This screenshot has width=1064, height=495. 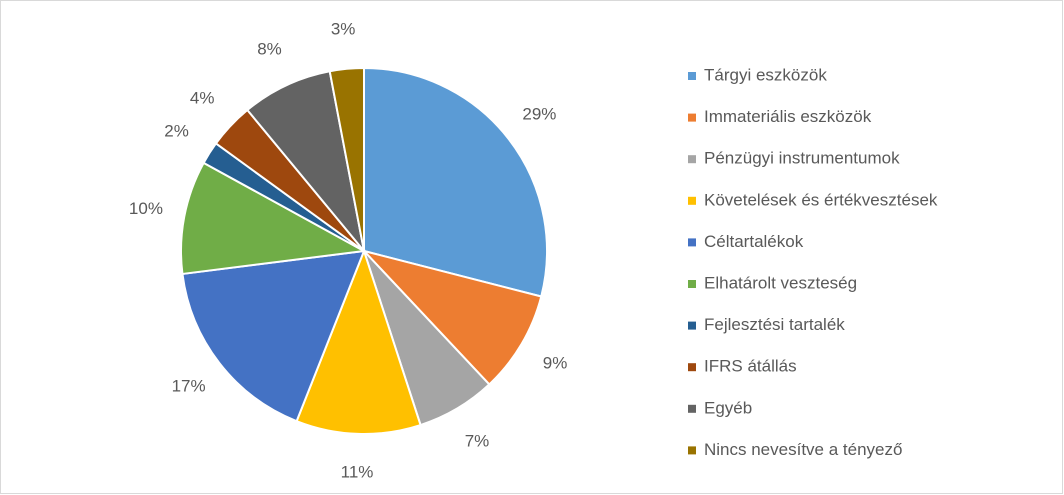 What do you see at coordinates (802, 158) in the screenshot?
I see `legend-label: Pénzügyi instrumentumok` at bounding box center [802, 158].